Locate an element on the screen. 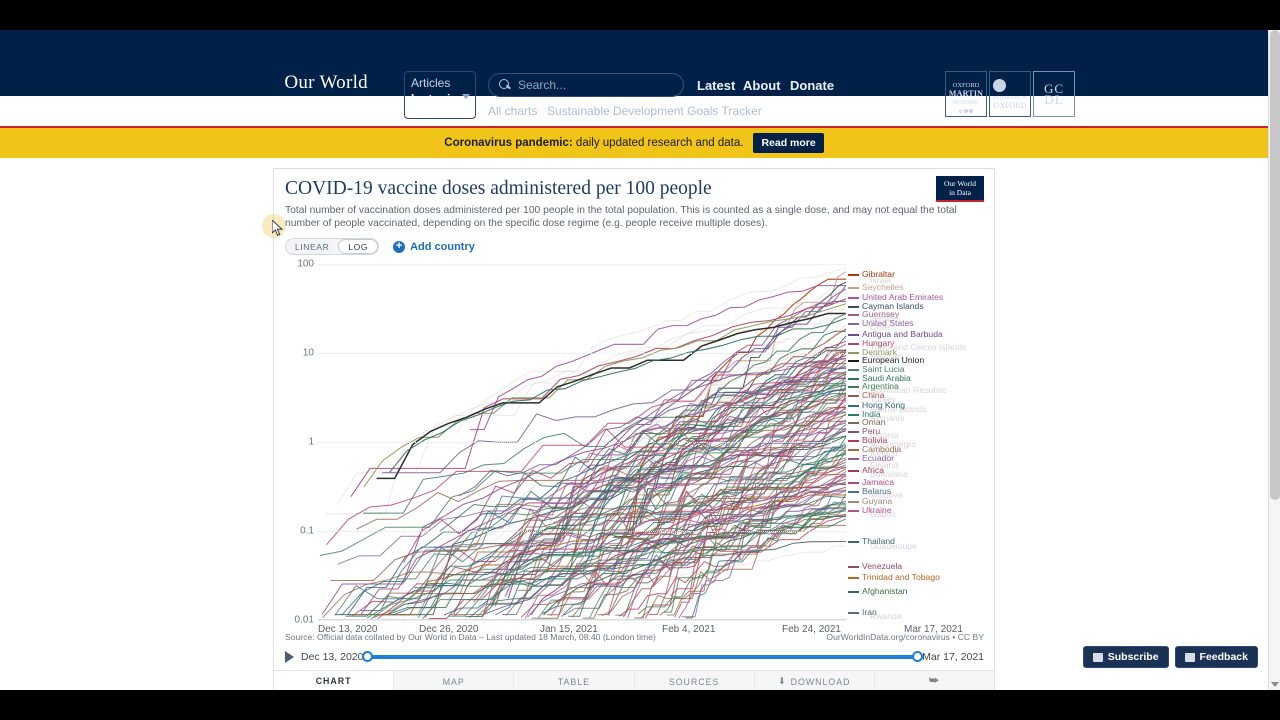 The image size is (1280, 720). owid-logo: Our World in Data is located at coordinates (298, 93).